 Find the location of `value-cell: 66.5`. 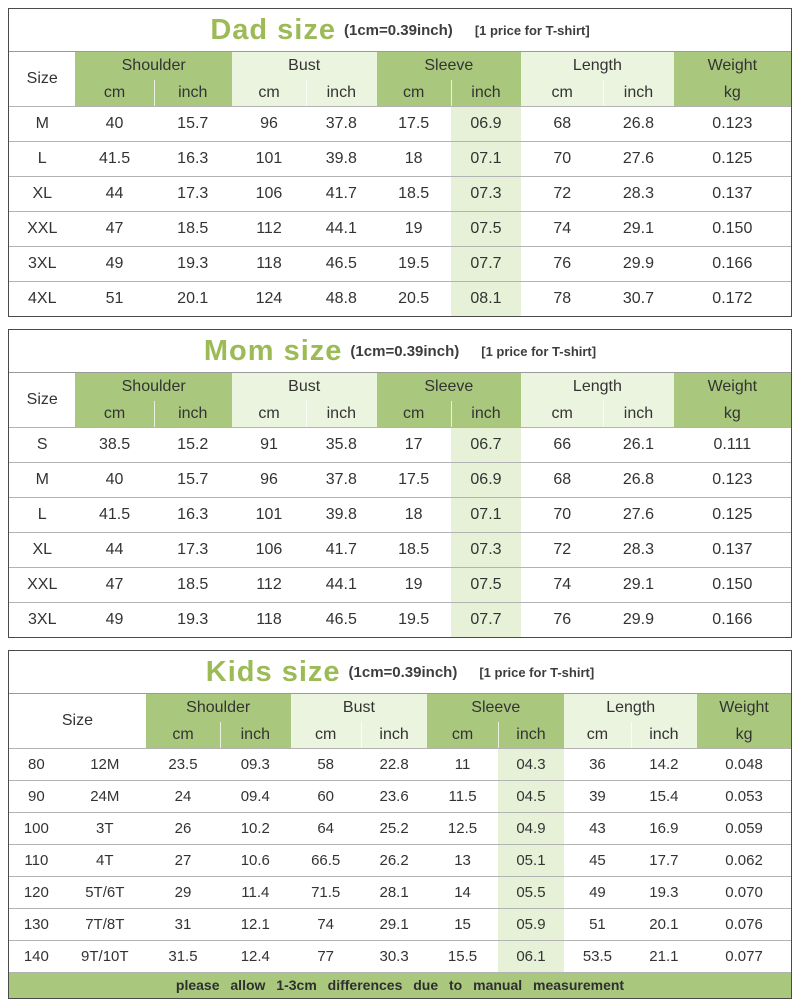

value-cell: 66.5 is located at coordinates (325, 860).